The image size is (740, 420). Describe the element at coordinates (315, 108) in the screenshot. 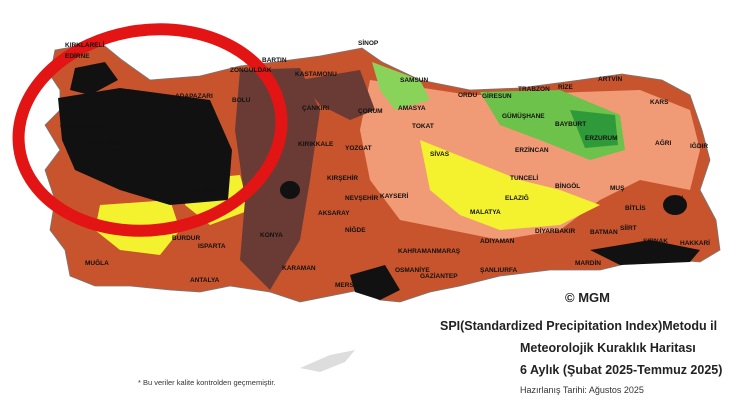

I see `city-label: ÇANKIRI` at that location.